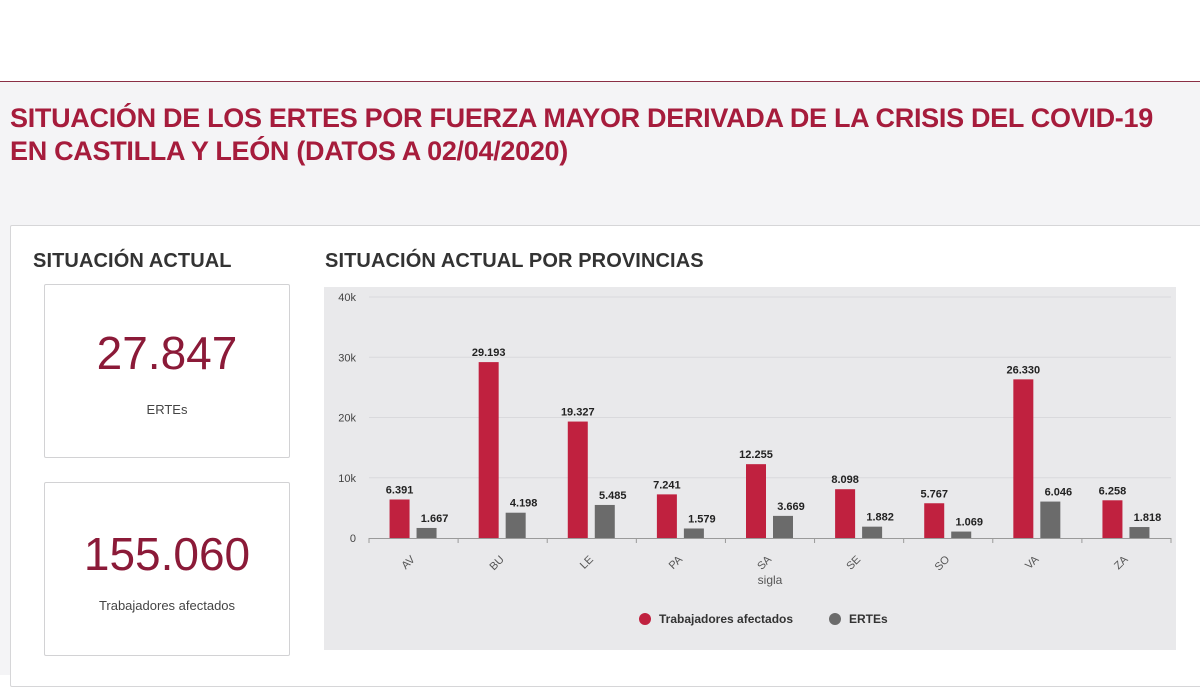 The image size is (1200, 687). I want to click on kpi-card-workers: 155.060 Trabajadores afectados, so click(167, 569).